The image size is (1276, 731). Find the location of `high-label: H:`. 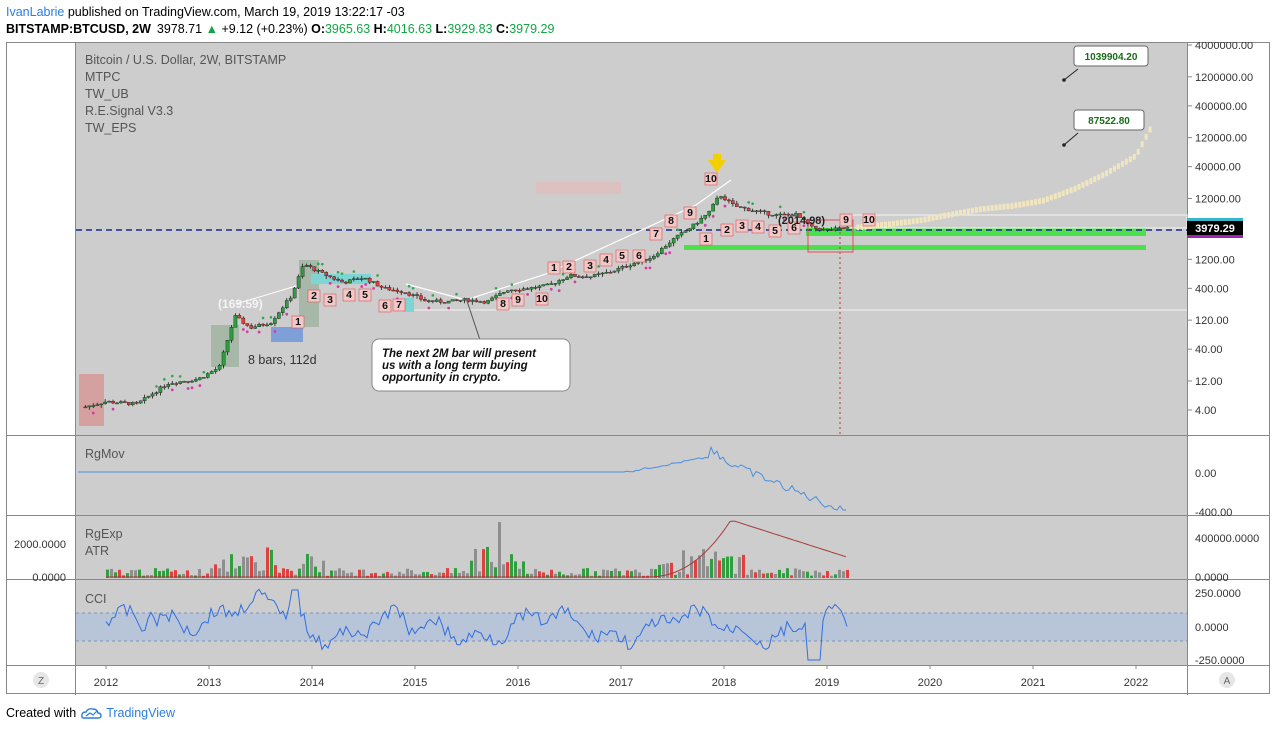

high-label: H: is located at coordinates (380, 29).